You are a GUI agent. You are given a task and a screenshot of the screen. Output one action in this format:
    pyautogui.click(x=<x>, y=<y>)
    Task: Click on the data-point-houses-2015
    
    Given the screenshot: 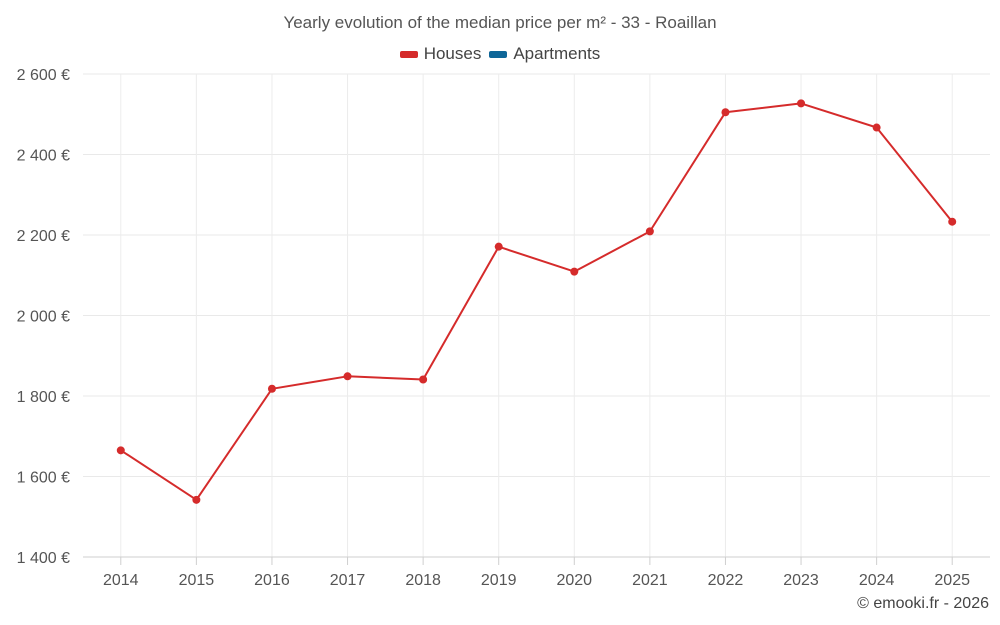 What is the action you would take?
    pyautogui.click(x=196, y=499)
    